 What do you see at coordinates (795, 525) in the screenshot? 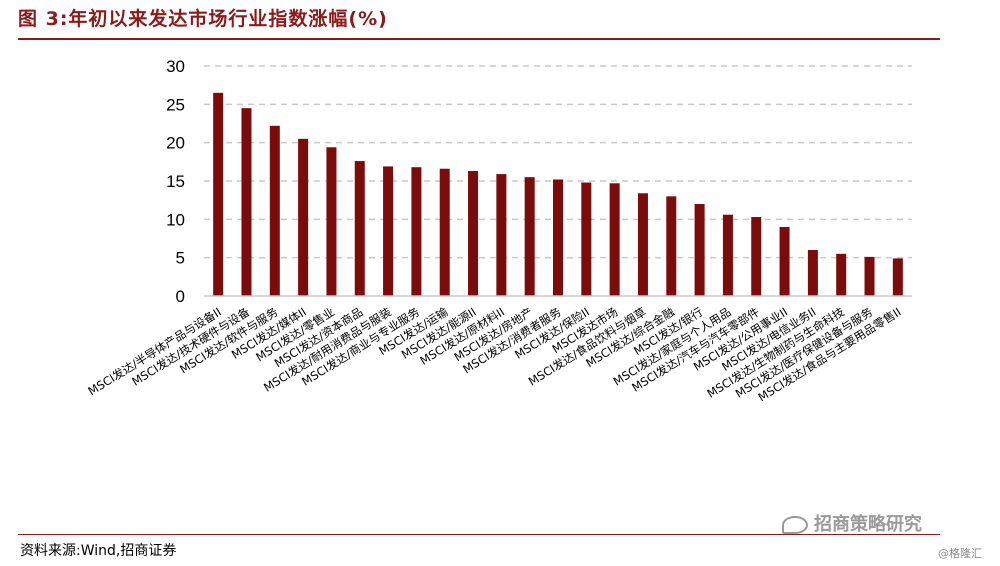
I see `wechat-icon` at bounding box center [795, 525].